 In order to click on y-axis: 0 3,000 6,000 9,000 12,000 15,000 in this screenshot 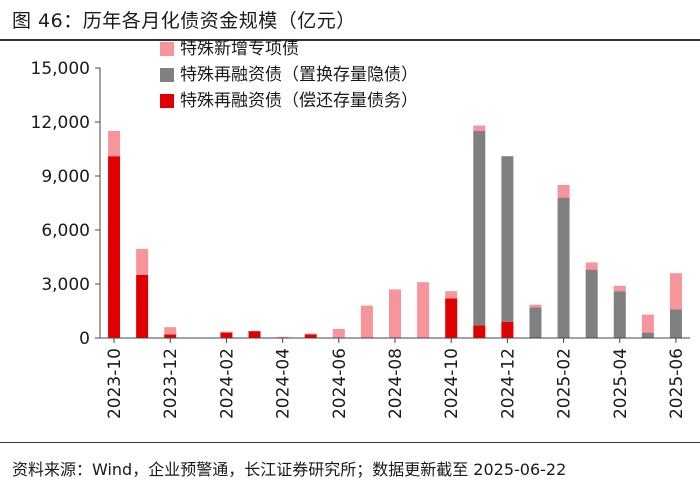, I will do `click(66, 204)`.